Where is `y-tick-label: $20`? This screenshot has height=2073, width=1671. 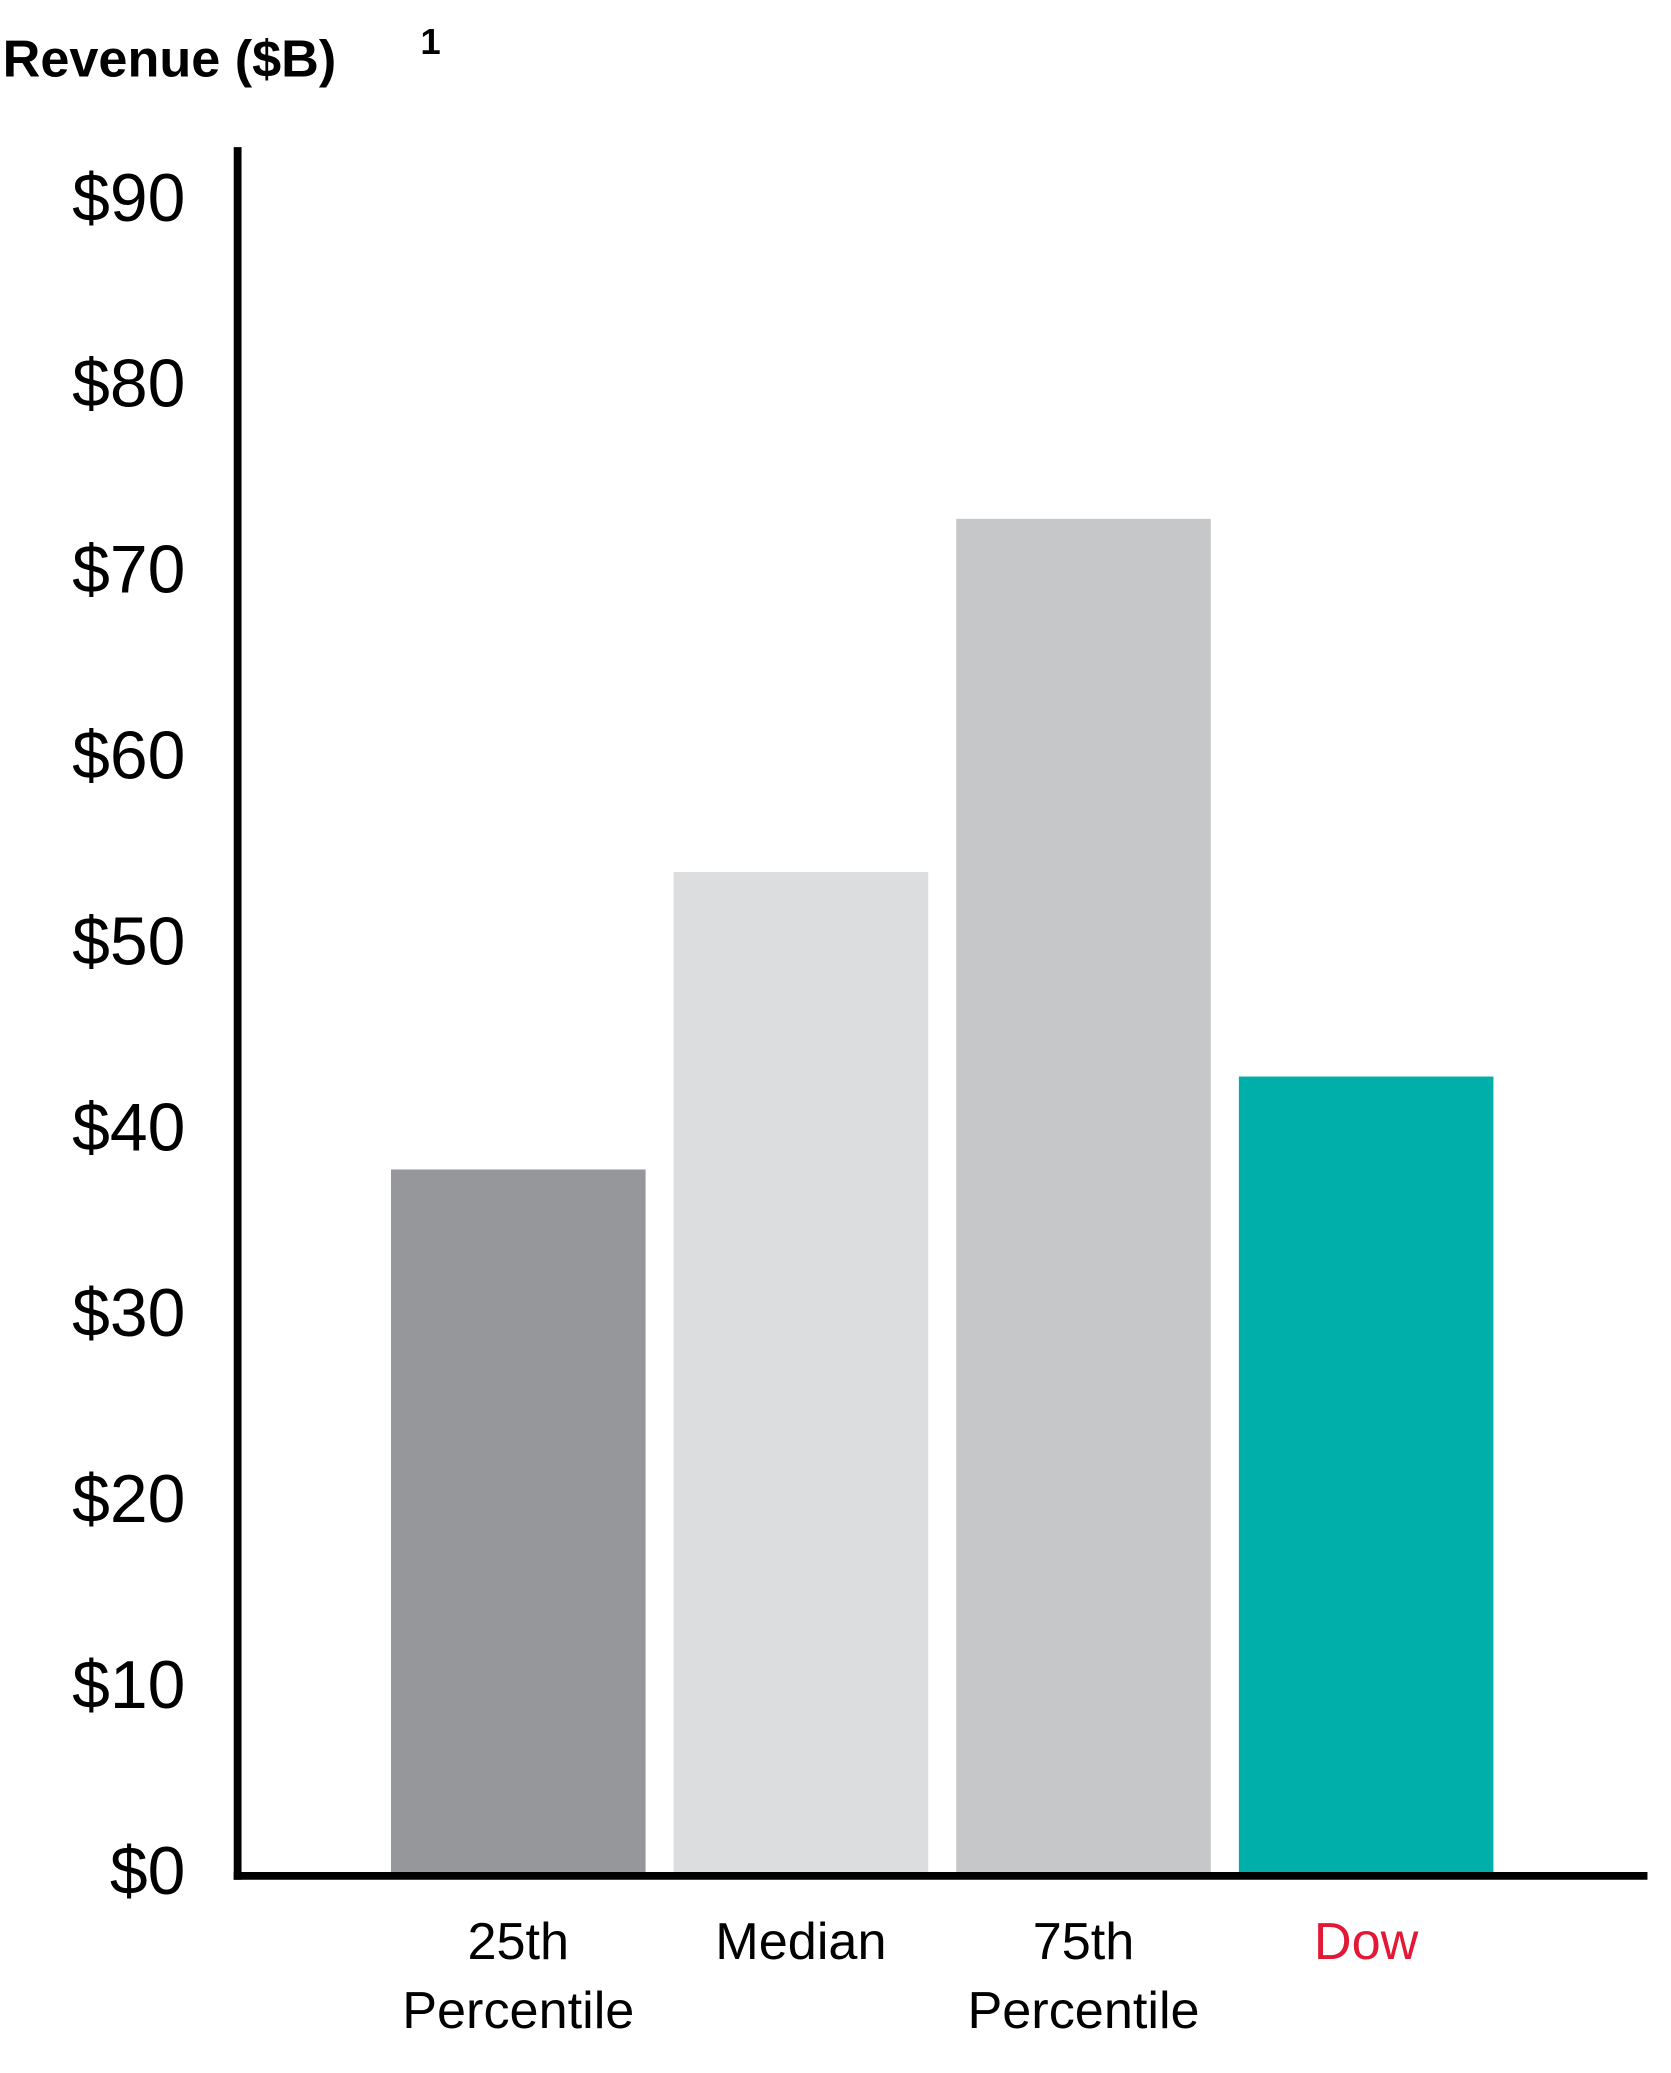 y-tick-label: $20 is located at coordinates (128, 1499).